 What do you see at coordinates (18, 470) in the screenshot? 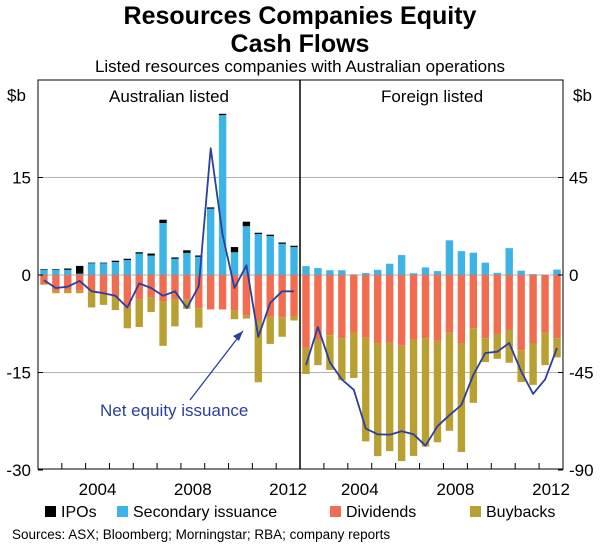
I see `y-tick-label-left: -30` at bounding box center [18, 470].